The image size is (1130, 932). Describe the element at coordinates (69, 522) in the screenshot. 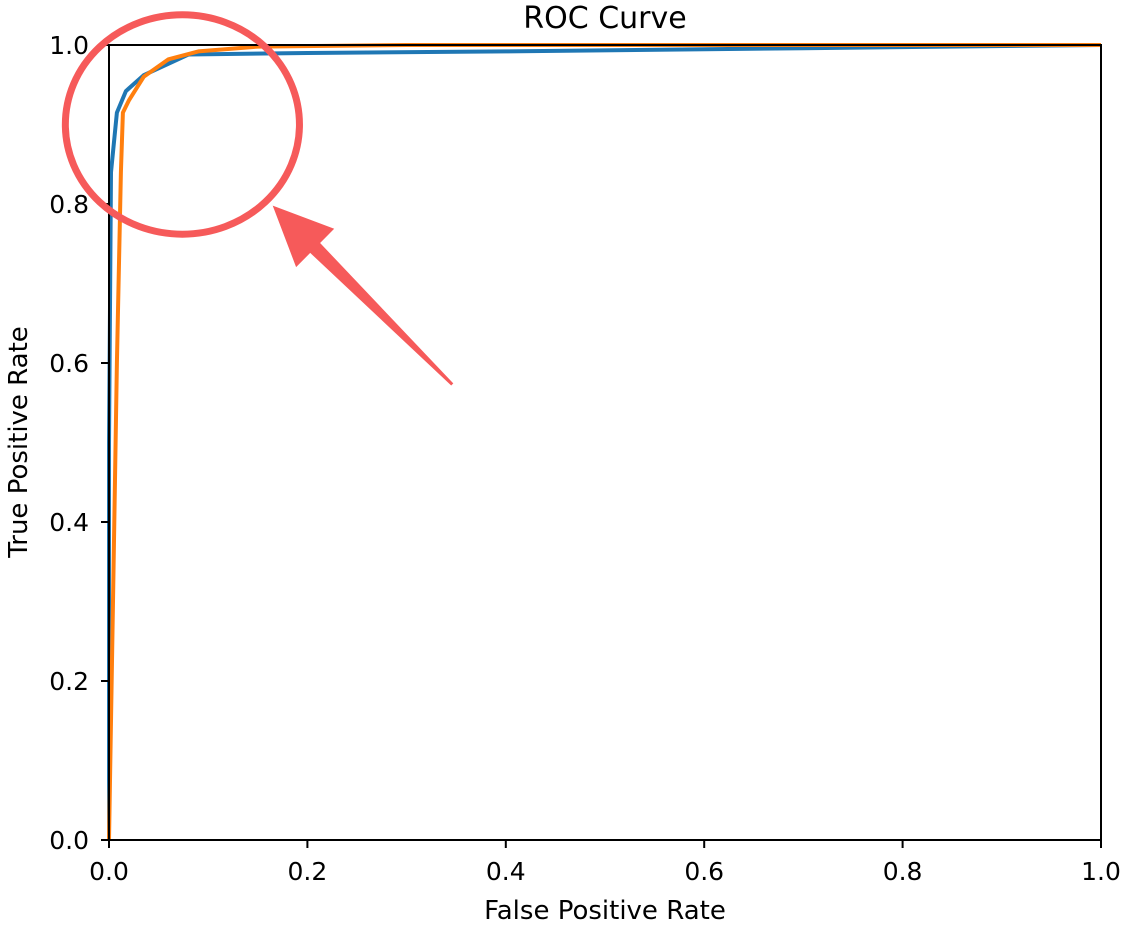

I see `y-tick-label: 0.4` at that location.